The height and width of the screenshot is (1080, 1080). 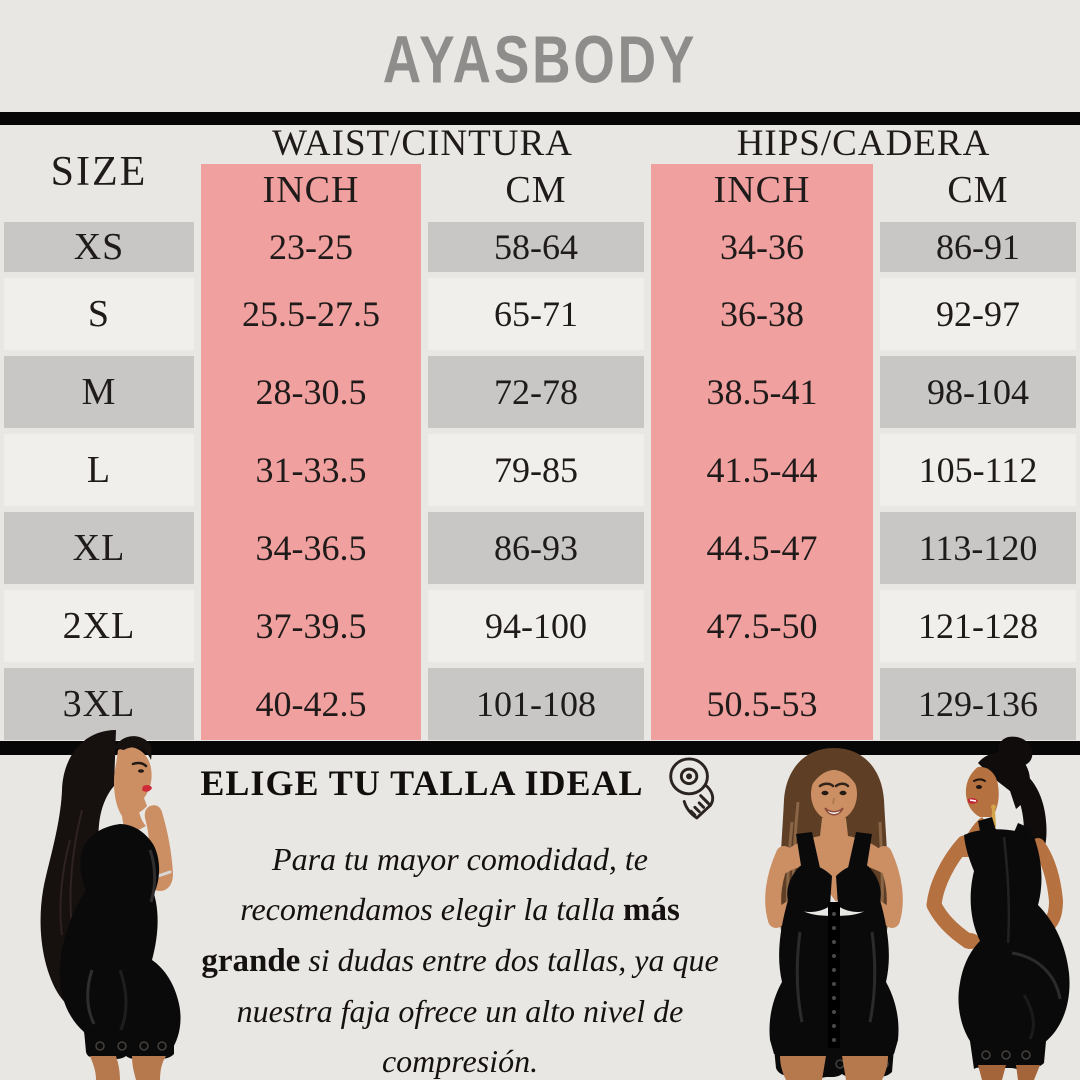 I want to click on table-cell: 31-33.5, so click(x=311, y=470).